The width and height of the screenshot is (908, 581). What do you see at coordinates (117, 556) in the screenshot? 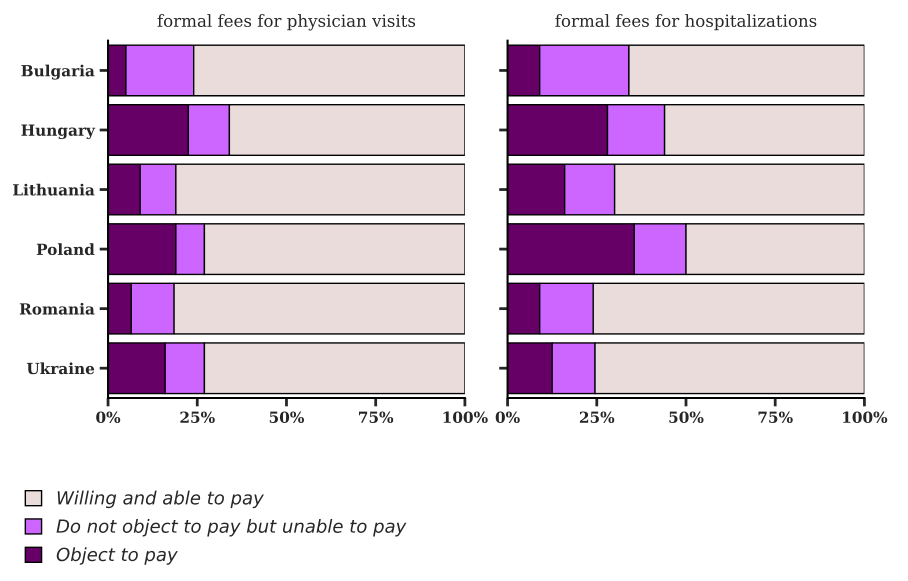
I see `legend-label: Object to pay` at bounding box center [117, 556].